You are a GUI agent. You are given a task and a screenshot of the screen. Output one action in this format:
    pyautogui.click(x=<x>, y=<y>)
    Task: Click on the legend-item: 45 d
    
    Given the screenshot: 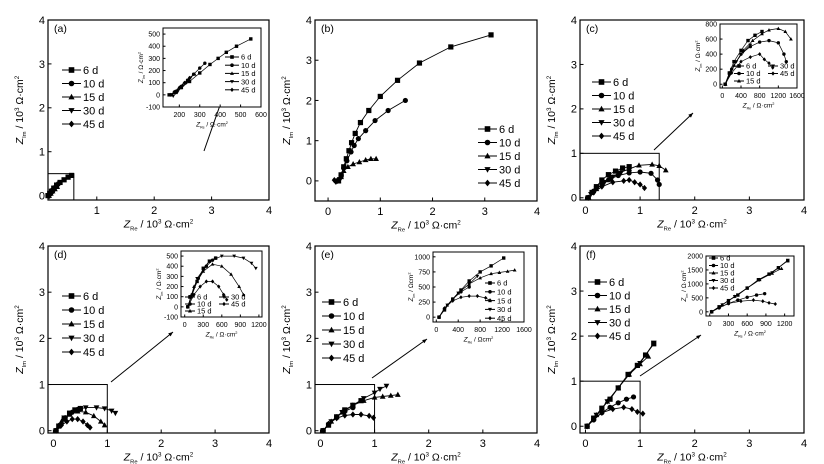 What is the action you would take?
    pyautogui.click(x=613, y=137)
    